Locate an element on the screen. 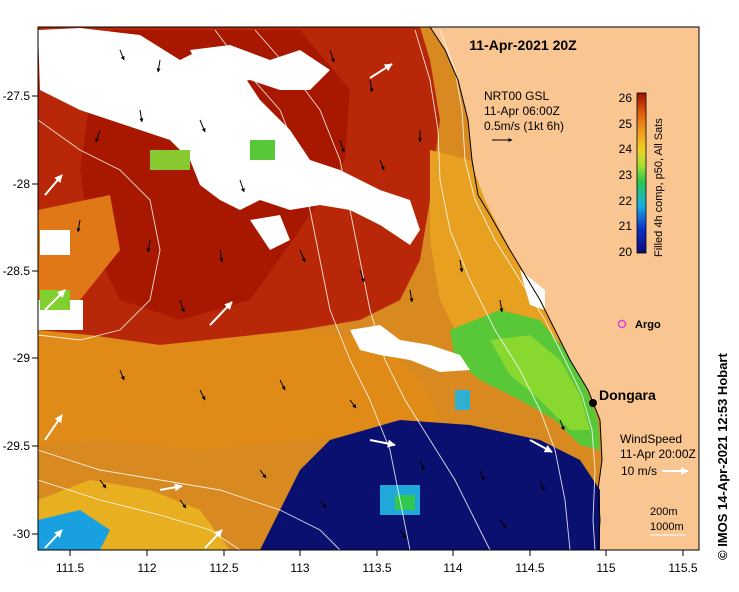 This screenshot has height=592, width=739. wind-legend: WindSpeed 11-Apr 20:00Z 10 m/s is located at coordinates (658, 455).